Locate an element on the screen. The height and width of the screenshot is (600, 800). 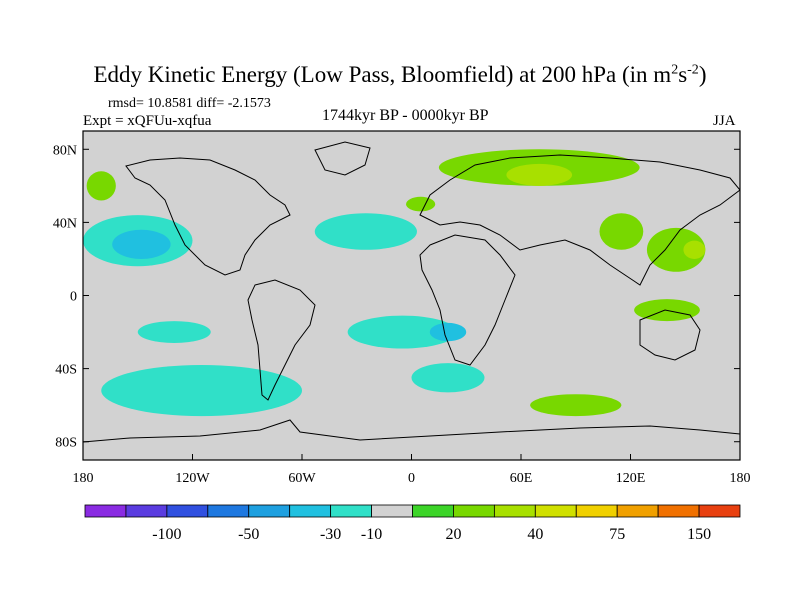
lat-label: 40S is located at coordinates (66, 370).